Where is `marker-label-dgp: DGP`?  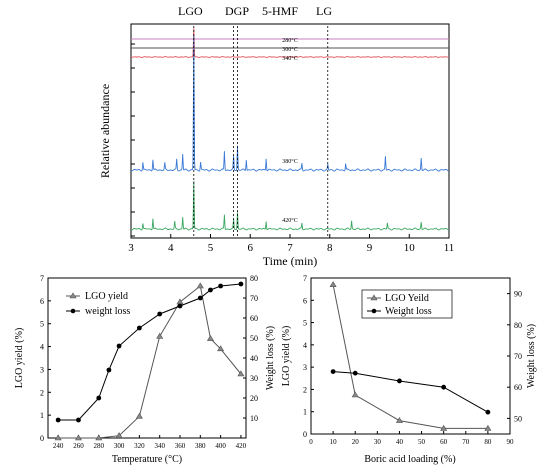
marker-label-dgp: DGP is located at coordinates (237, 11).